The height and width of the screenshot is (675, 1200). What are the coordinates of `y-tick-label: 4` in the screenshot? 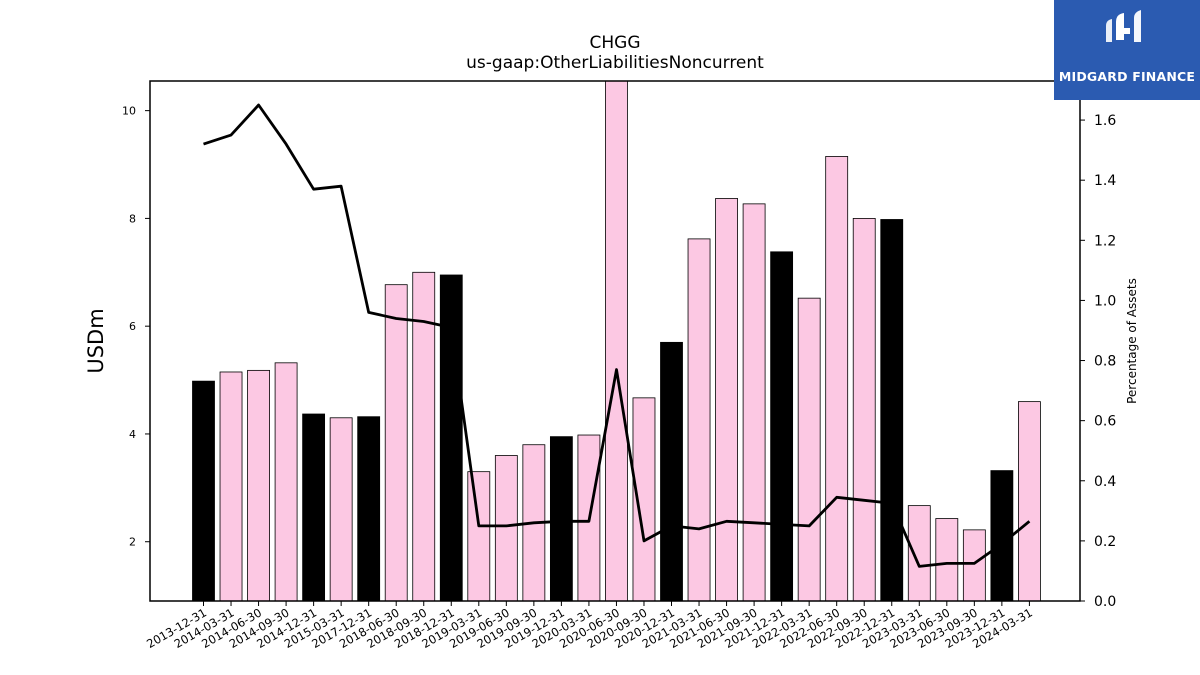 It's located at (132, 434).